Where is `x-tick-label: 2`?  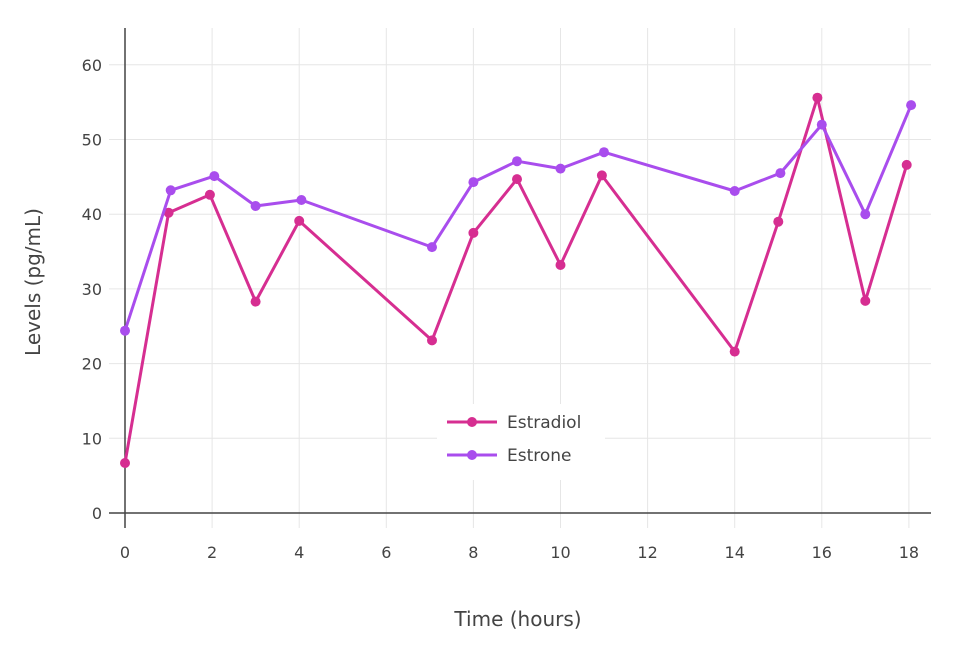
x-tick-label: 2 is located at coordinates (212, 552).